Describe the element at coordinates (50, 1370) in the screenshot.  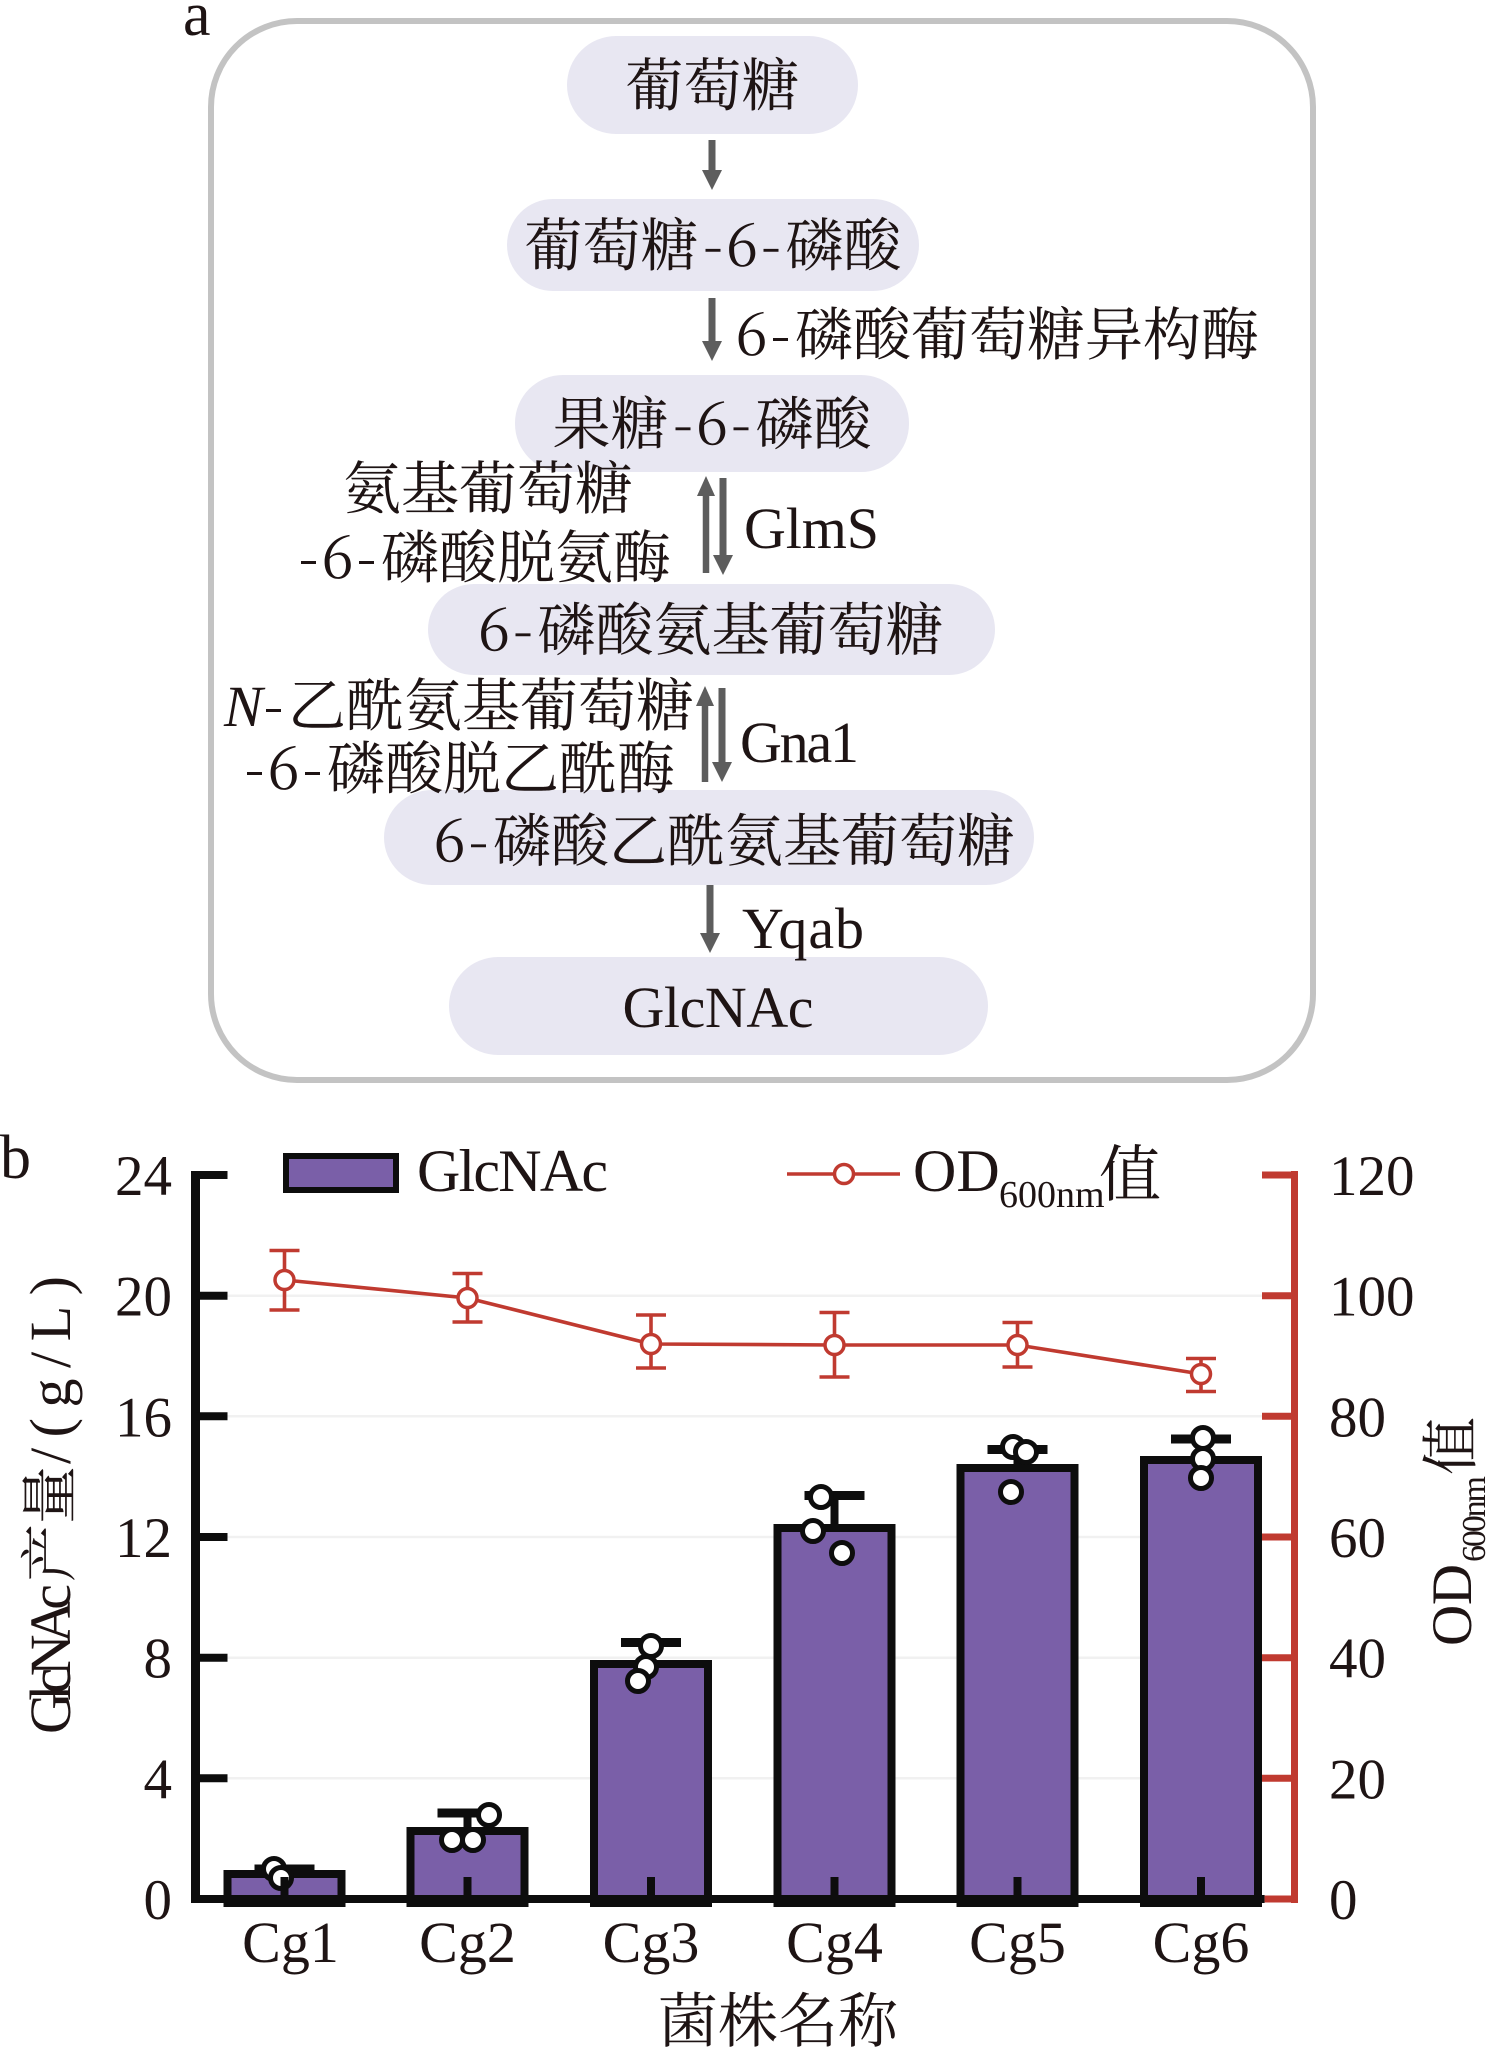
I see `svg-text: /(g/L)` at that location.